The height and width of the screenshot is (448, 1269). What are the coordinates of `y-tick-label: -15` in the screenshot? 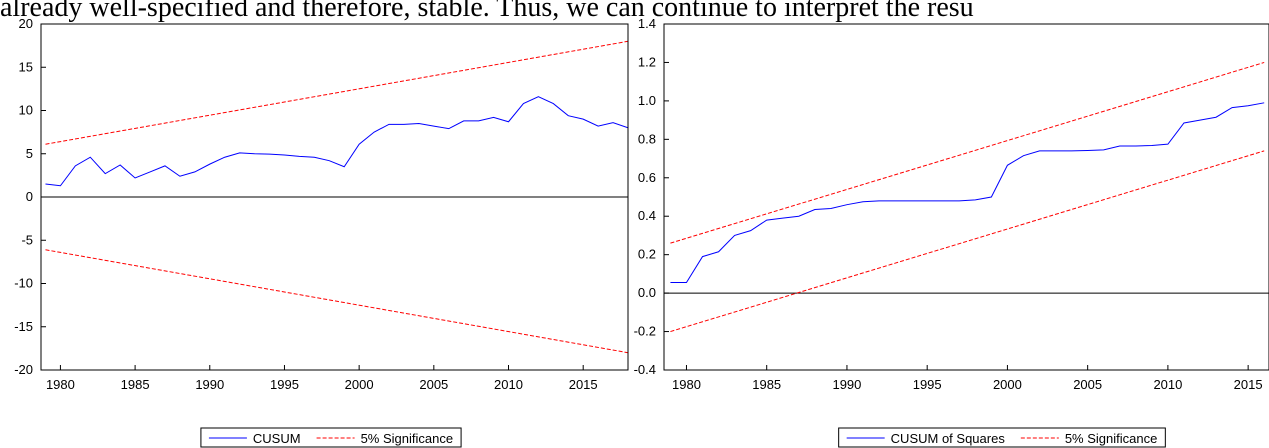 It's located at (23, 326).